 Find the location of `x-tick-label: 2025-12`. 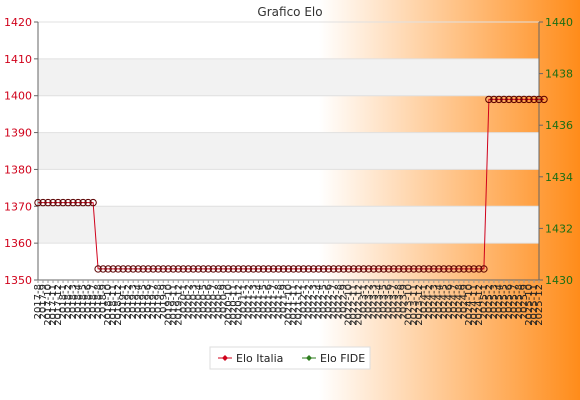

x-tick-label: 2025-12 is located at coordinates (539, 305).